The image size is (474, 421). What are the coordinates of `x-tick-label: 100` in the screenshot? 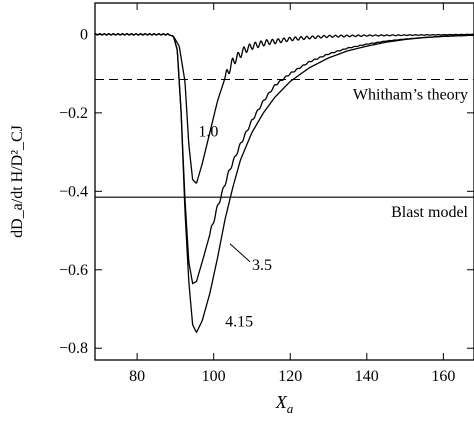 It's located at (214, 376).